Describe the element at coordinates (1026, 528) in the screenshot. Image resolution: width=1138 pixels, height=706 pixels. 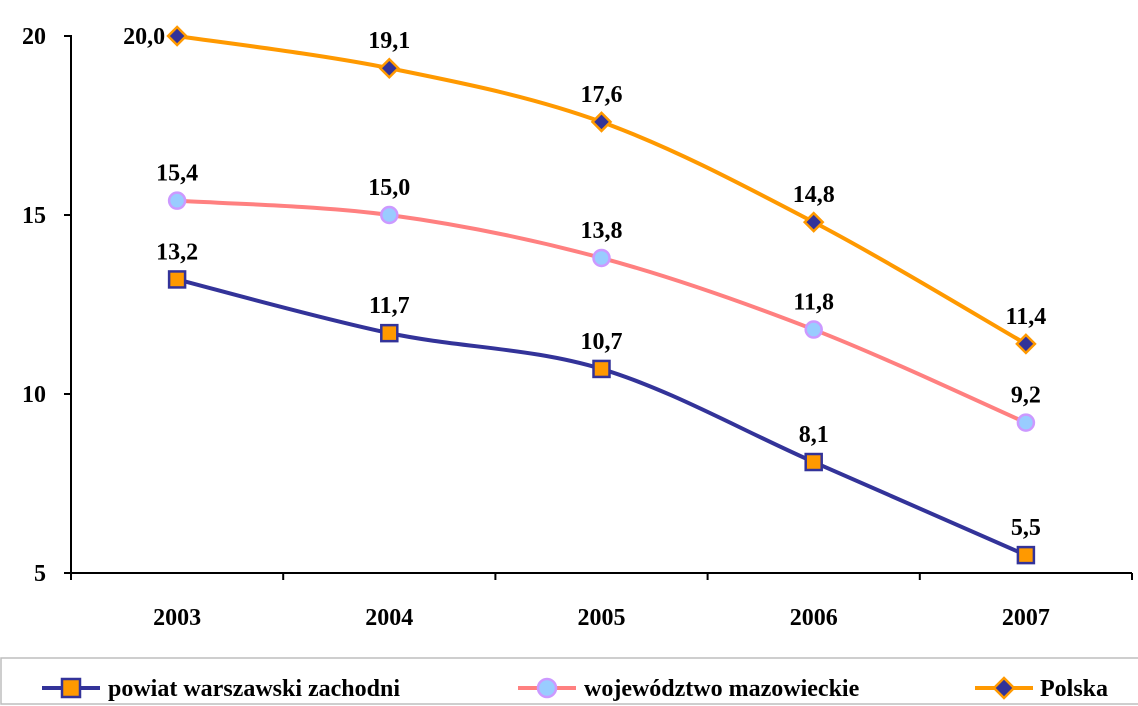
I see `data-label: 5,5` at that location.